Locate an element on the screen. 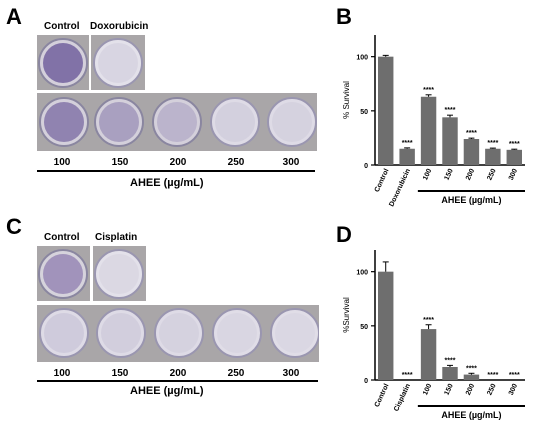  chart-d-sig-5: **** is located at coordinates (492, 375).